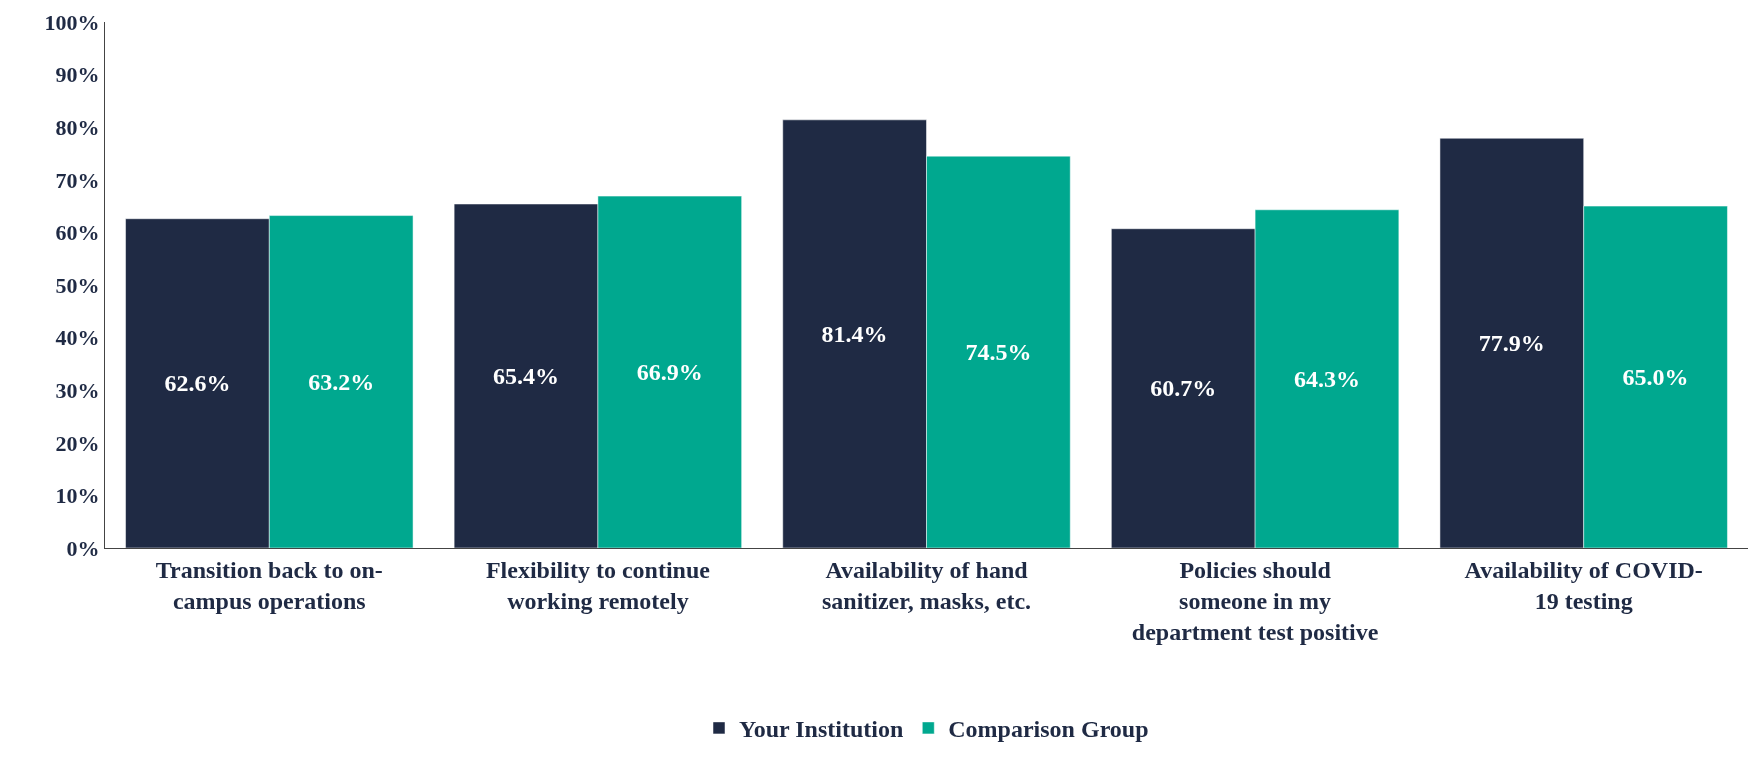  What do you see at coordinates (197, 383) in the screenshot?
I see `data-label: 62.6%` at bounding box center [197, 383].